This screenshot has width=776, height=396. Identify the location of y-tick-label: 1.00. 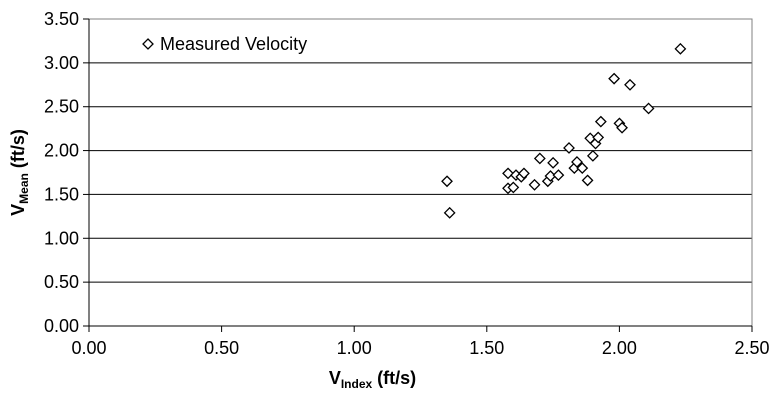
(61, 238).